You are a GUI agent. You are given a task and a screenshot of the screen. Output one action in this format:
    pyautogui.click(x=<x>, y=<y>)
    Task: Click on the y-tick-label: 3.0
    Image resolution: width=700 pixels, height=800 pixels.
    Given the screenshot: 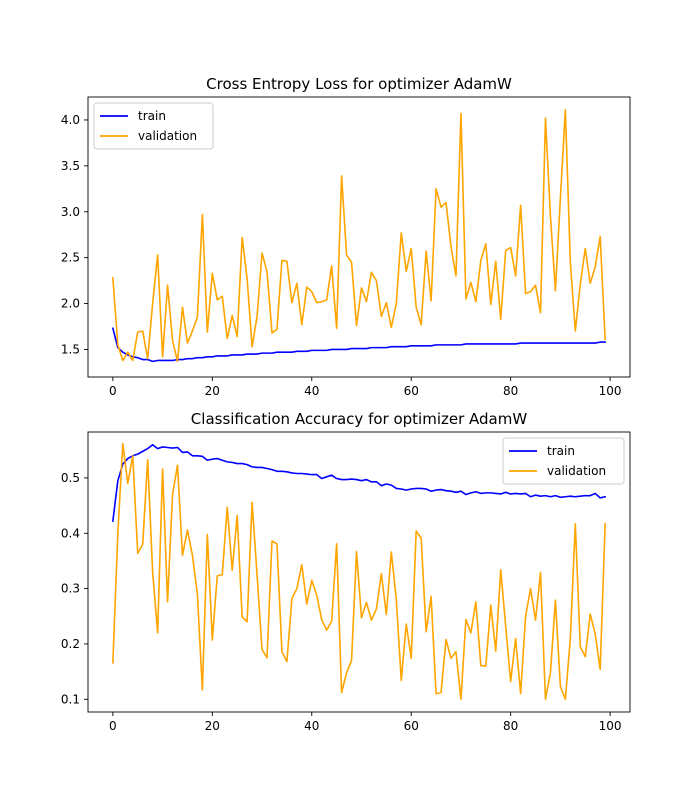 What is the action you would take?
    pyautogui.click(x=70, y=212)
    